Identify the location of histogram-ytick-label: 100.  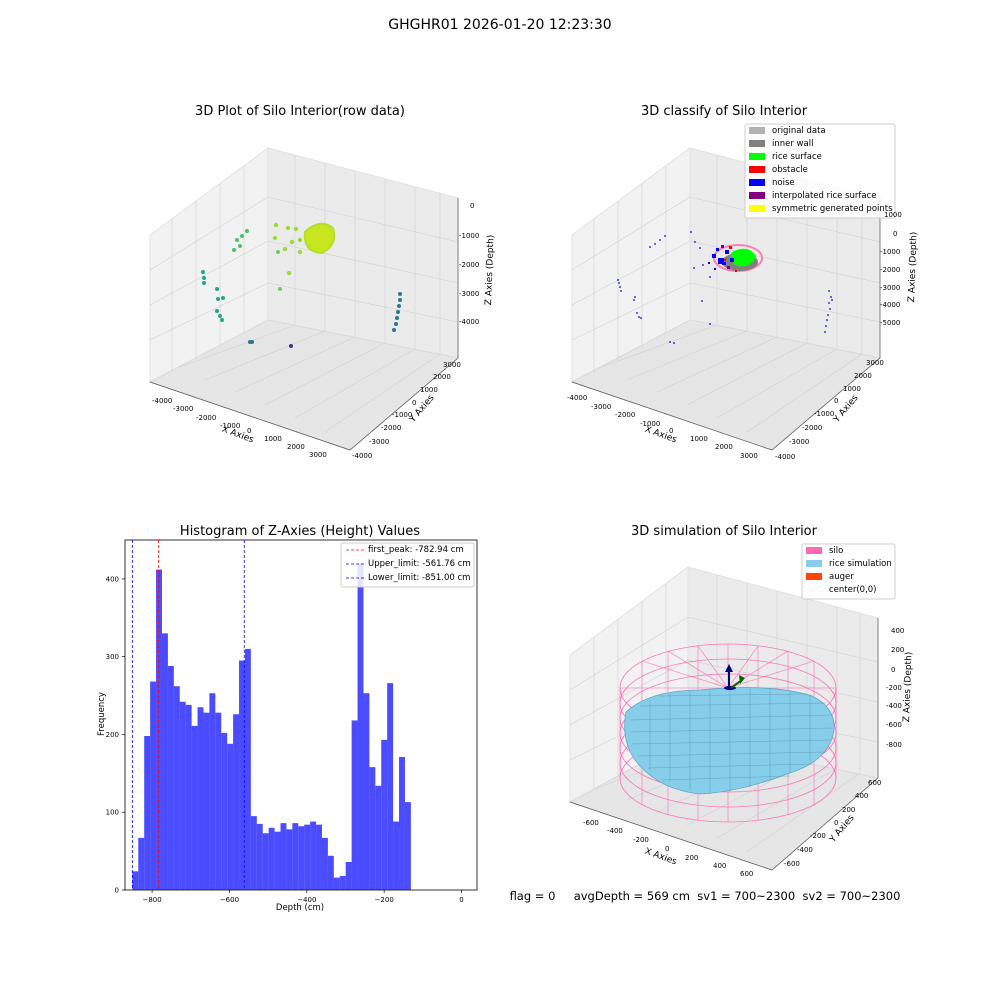
(112, 813).